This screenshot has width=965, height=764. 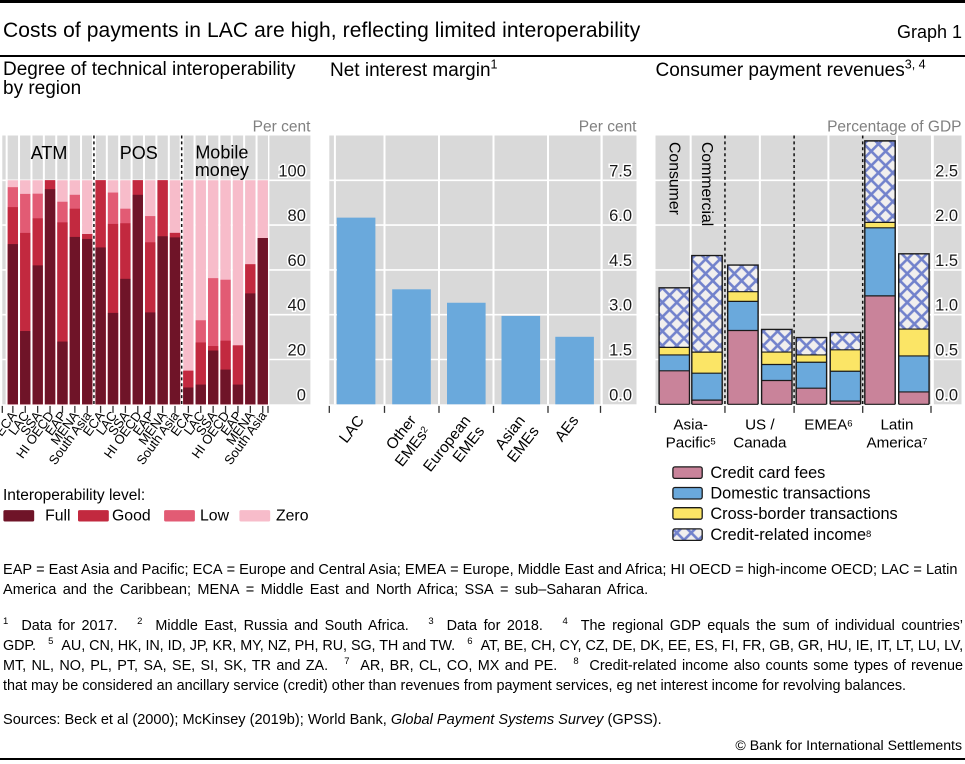 I want to click on svg-text: ATM, so click(x=49, y=153).